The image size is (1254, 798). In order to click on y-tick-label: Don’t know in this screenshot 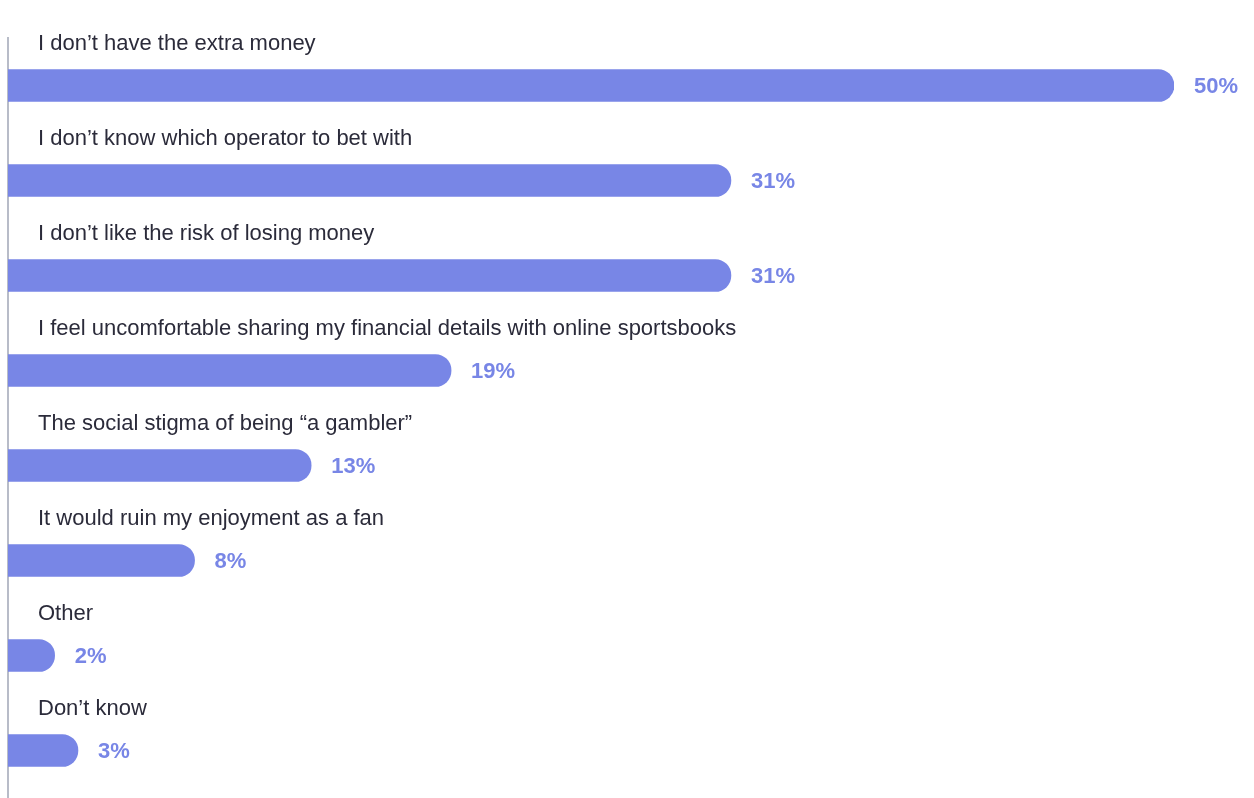, I will do `click(92, 707)`.